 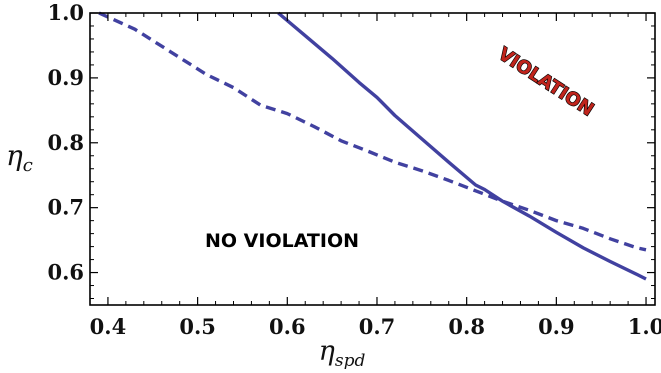 What do you see at coordinates (377, 326) in the screenshot?
I see `x-tick-label-3: 0.7` at bounding box center [377, 326].